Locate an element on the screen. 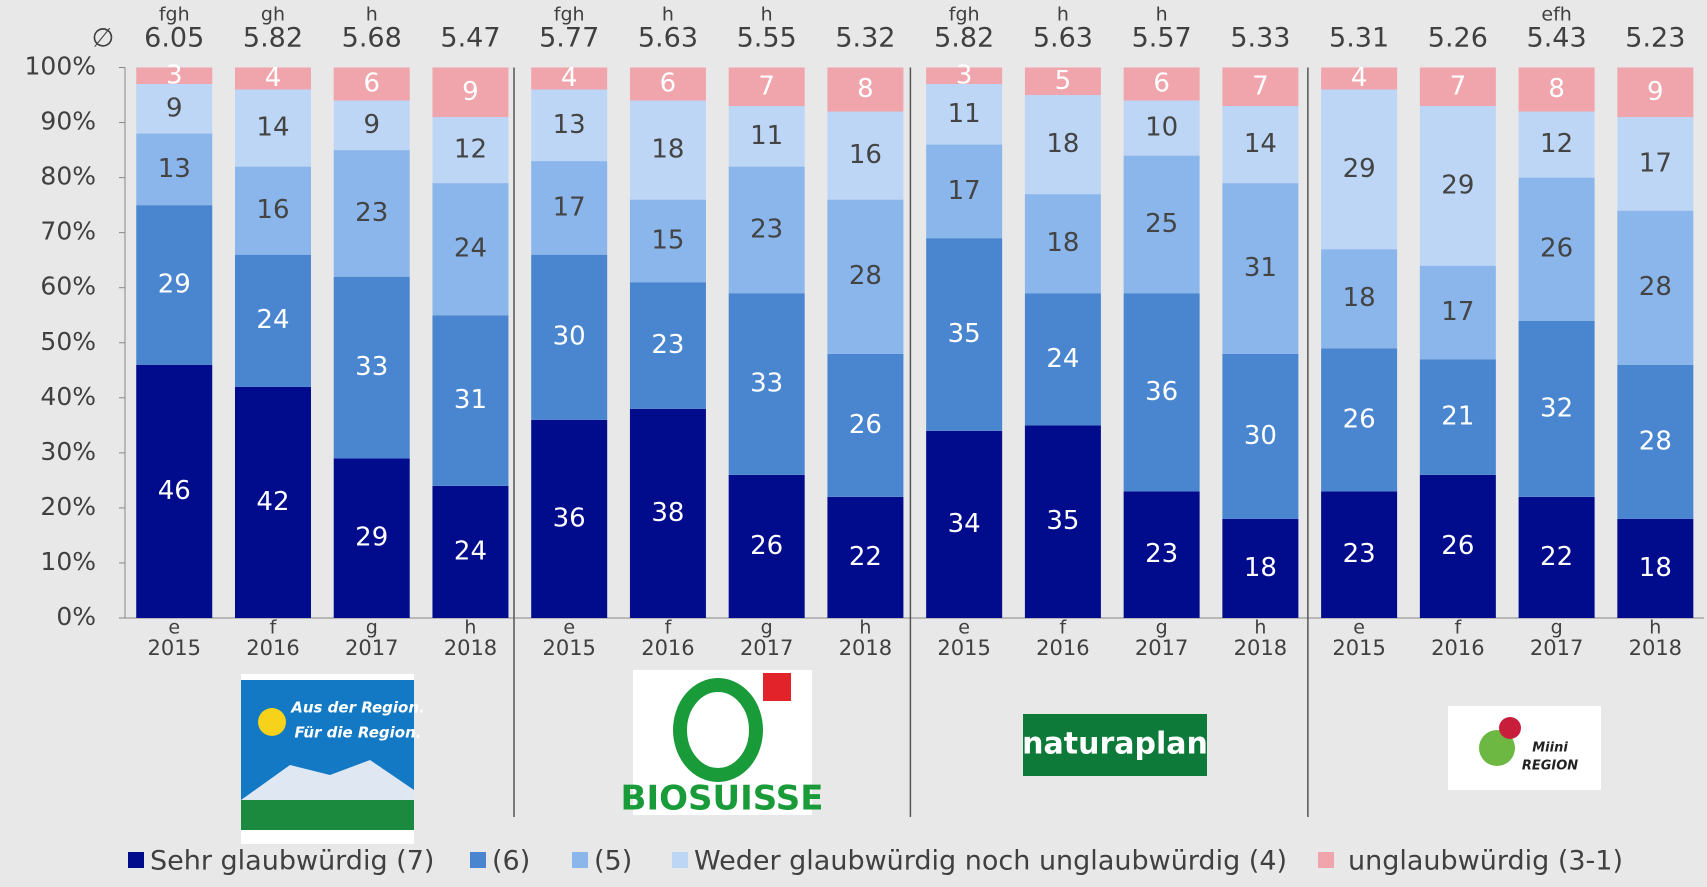  data-label: 42 is located at coordinates (272, 502).